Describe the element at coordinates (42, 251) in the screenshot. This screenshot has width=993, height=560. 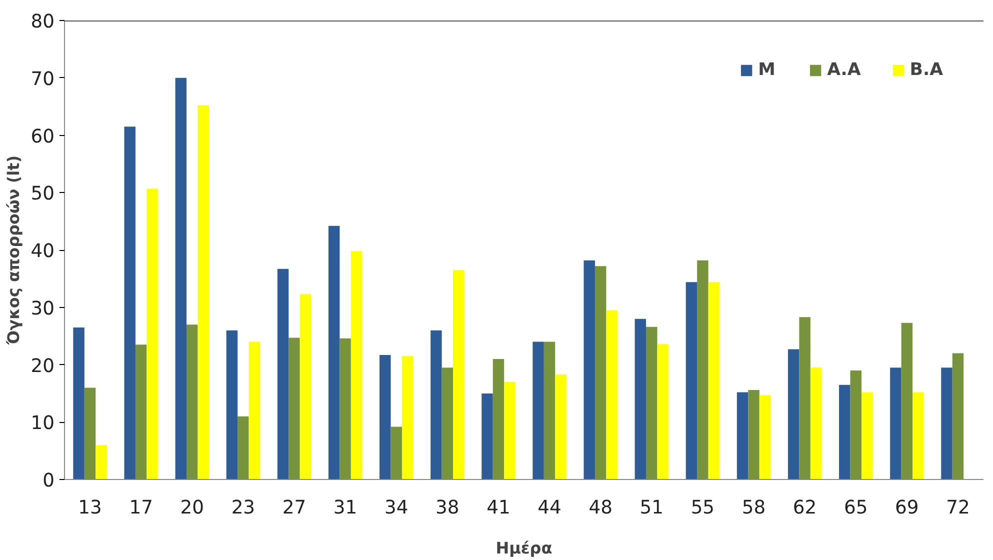
I see `y-tick-label: 40` at that location.